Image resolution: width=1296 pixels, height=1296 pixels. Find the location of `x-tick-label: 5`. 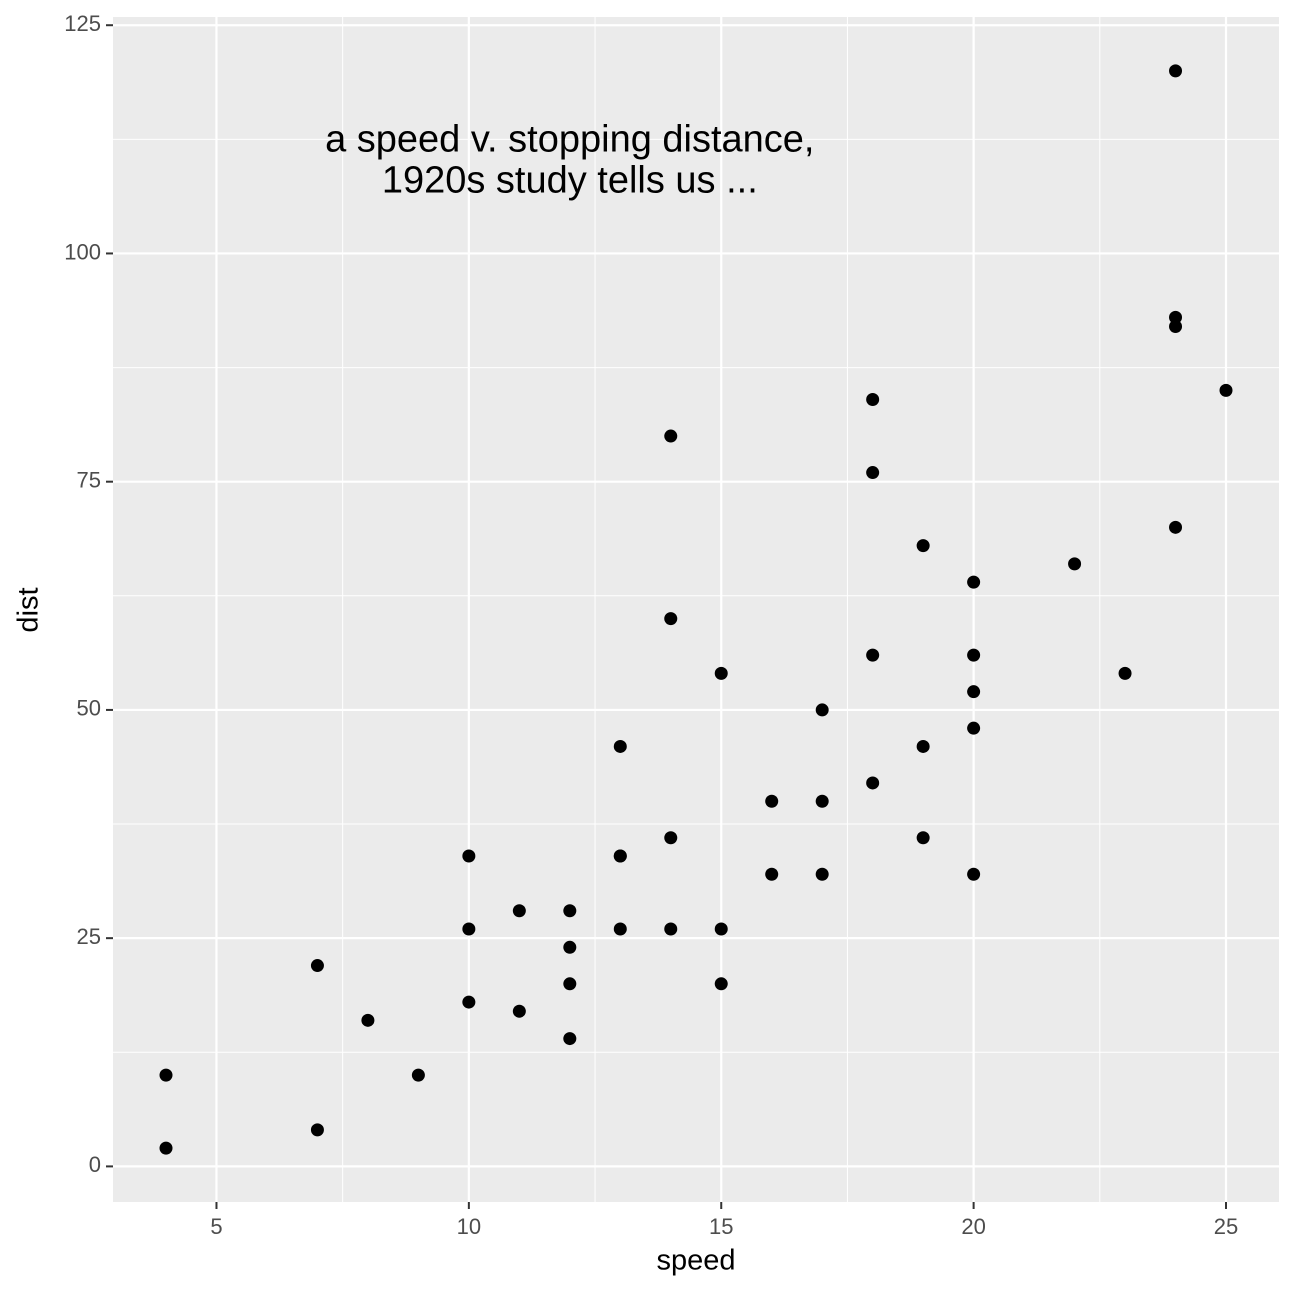

x-tick-label: 5 is located at coordinates (216, 1226).